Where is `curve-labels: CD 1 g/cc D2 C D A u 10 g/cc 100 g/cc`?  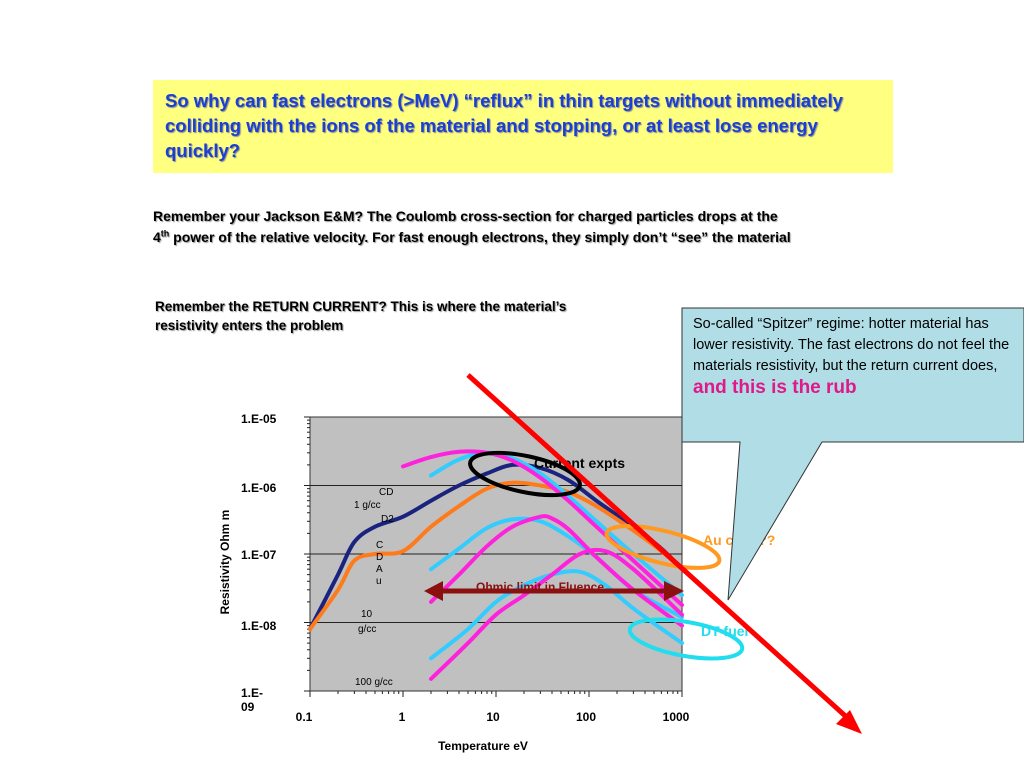 curve-labels: CD 1 g/cc D2 C D A u 10 g/cc 100 g/cc is located at coordinates (374, 587).